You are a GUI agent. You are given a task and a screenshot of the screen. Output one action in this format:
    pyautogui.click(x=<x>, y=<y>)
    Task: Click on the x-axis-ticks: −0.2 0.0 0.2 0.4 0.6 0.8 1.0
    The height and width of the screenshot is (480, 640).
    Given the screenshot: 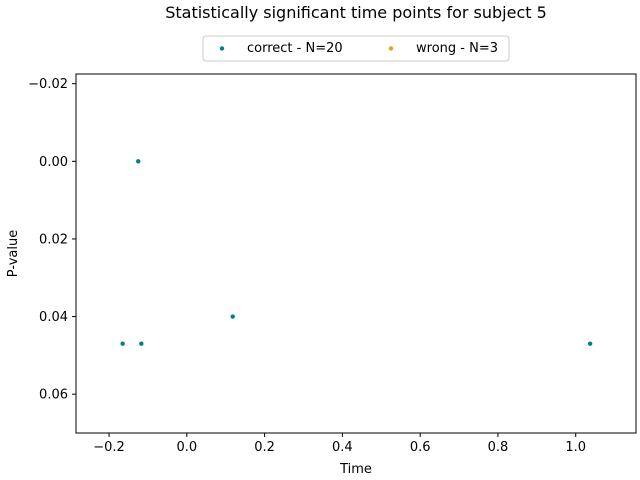 What is the action you would take?
    pyautogui.click(x=339, y=444)
    